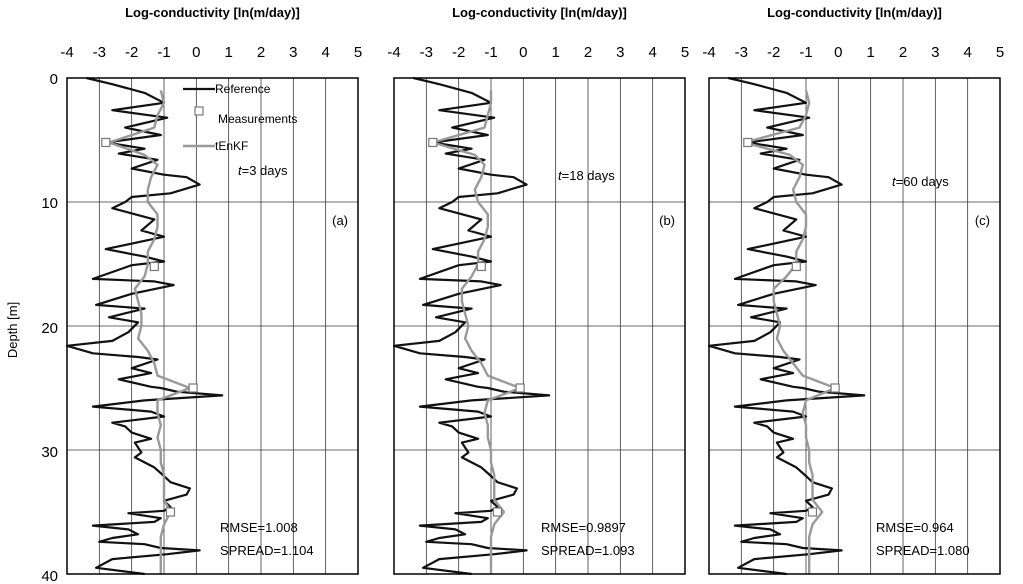  Describe the element at coordinates (589, 175) in the screenshot. I see `time-annotation-rest: =18 days` at that location.